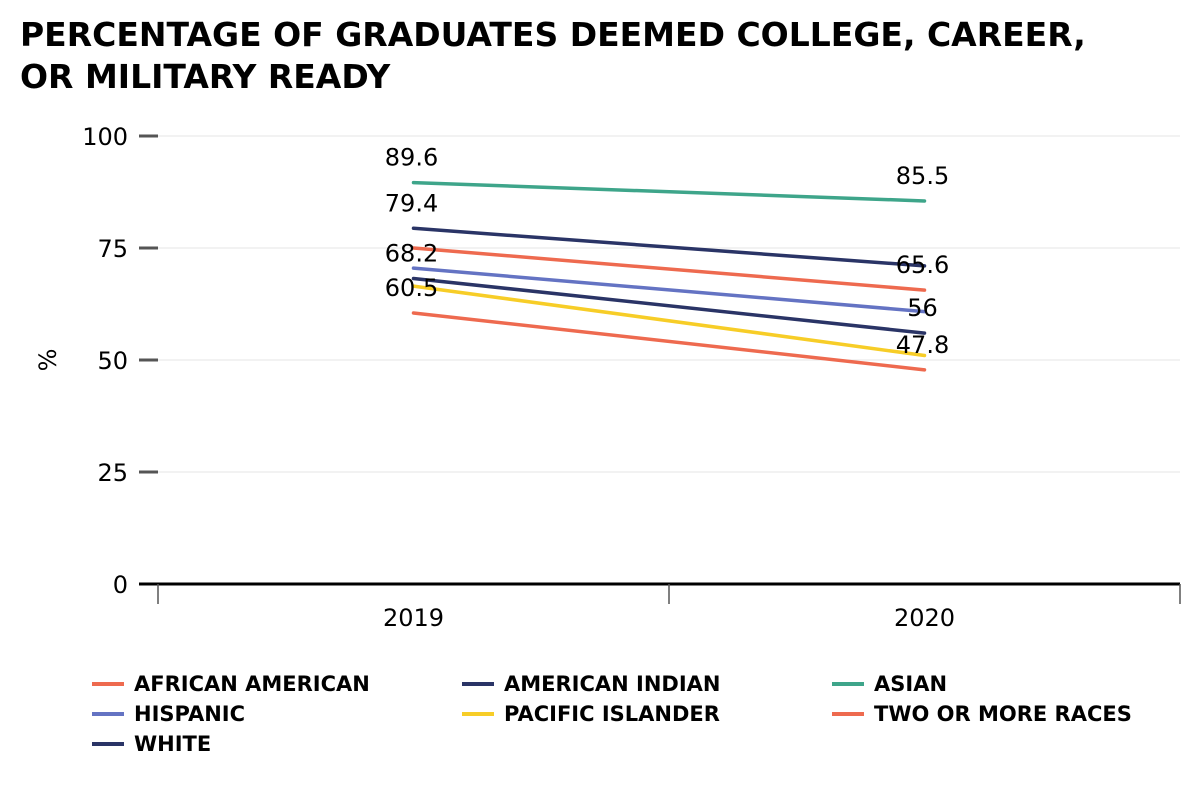  What do you see at coordinates (413, 618) in the screenshot?
I see `x-tick-label: 2019` at bounding box center [413, 618].